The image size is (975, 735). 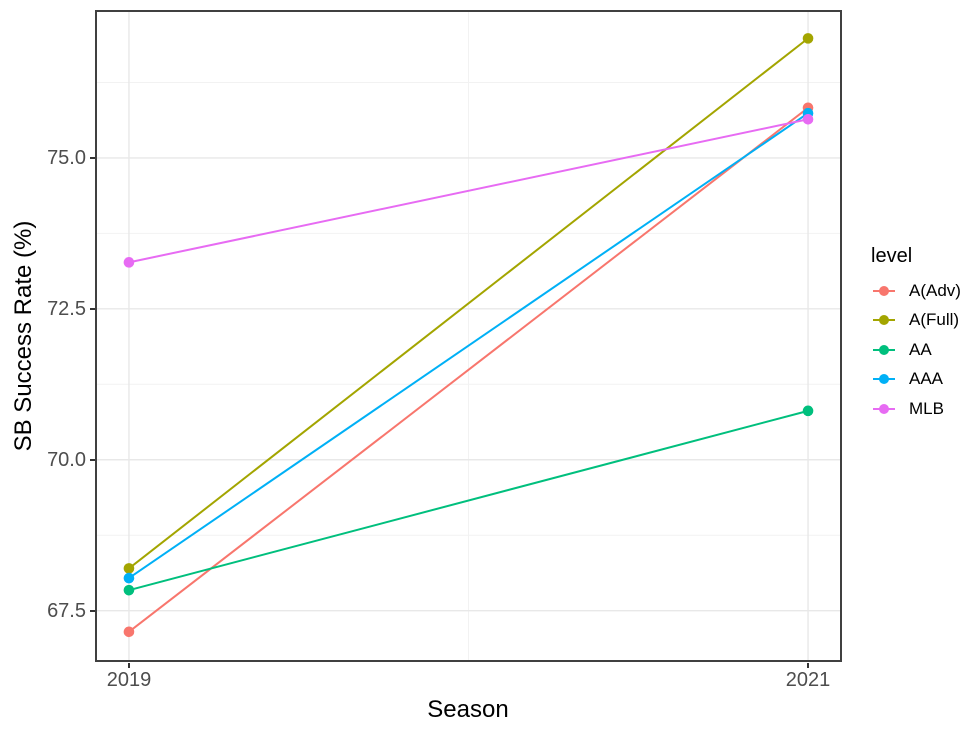 What do you see at coordinates (66, 610) in the screenshot?
I see `y-tick-label: 67.5` at bounding box center [66, 610].